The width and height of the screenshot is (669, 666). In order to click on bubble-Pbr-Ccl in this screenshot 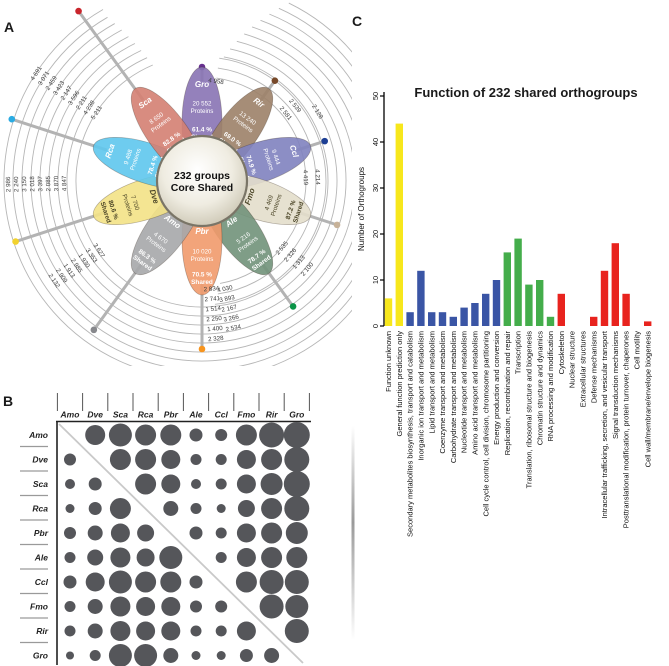, I will do `click(221, 533)`.